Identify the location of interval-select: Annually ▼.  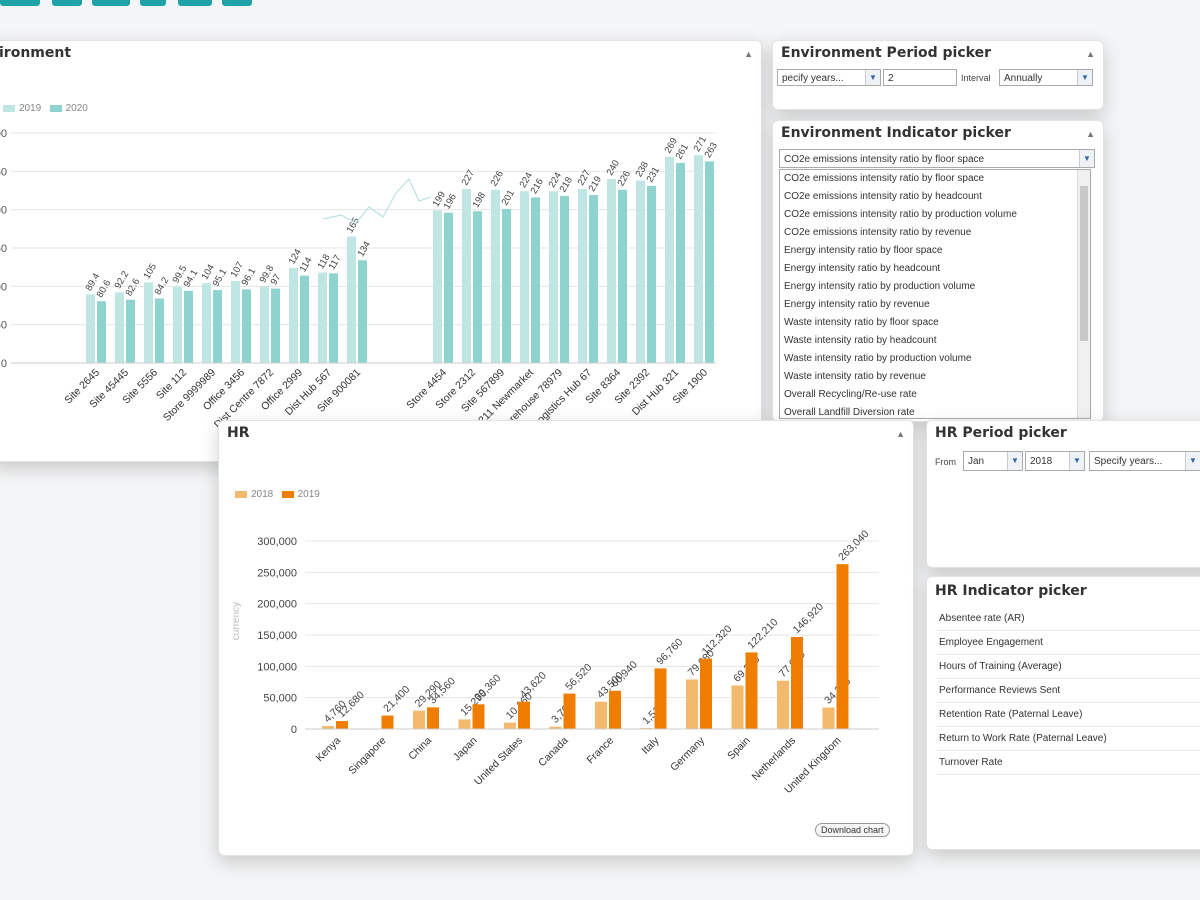
(1046, 77).